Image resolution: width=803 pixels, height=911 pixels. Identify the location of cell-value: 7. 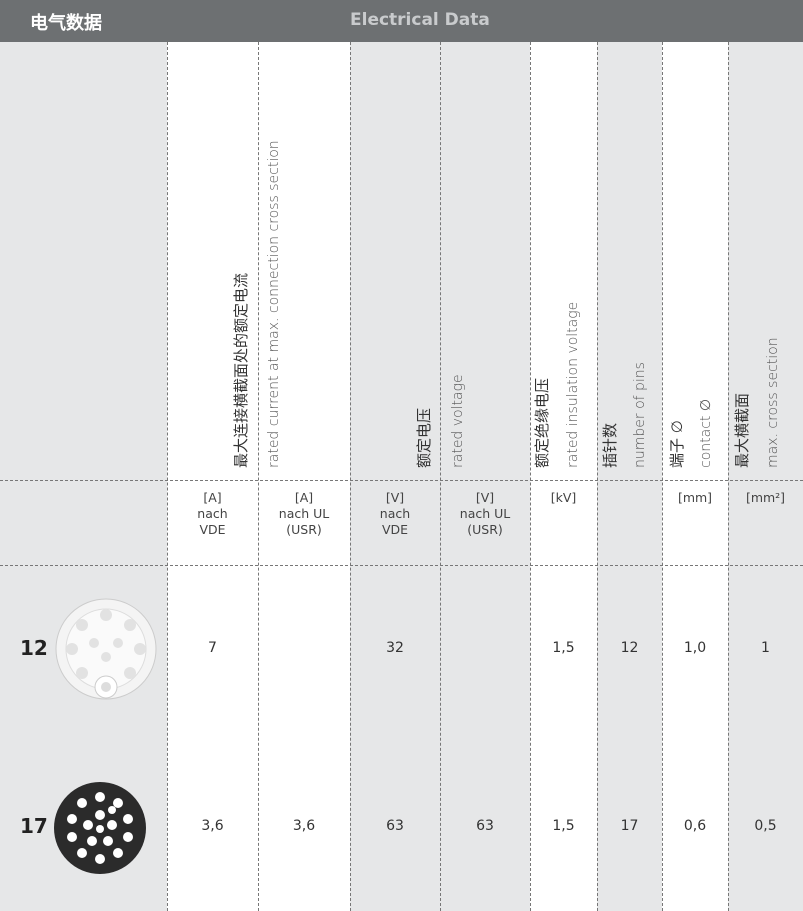
(212, 648).